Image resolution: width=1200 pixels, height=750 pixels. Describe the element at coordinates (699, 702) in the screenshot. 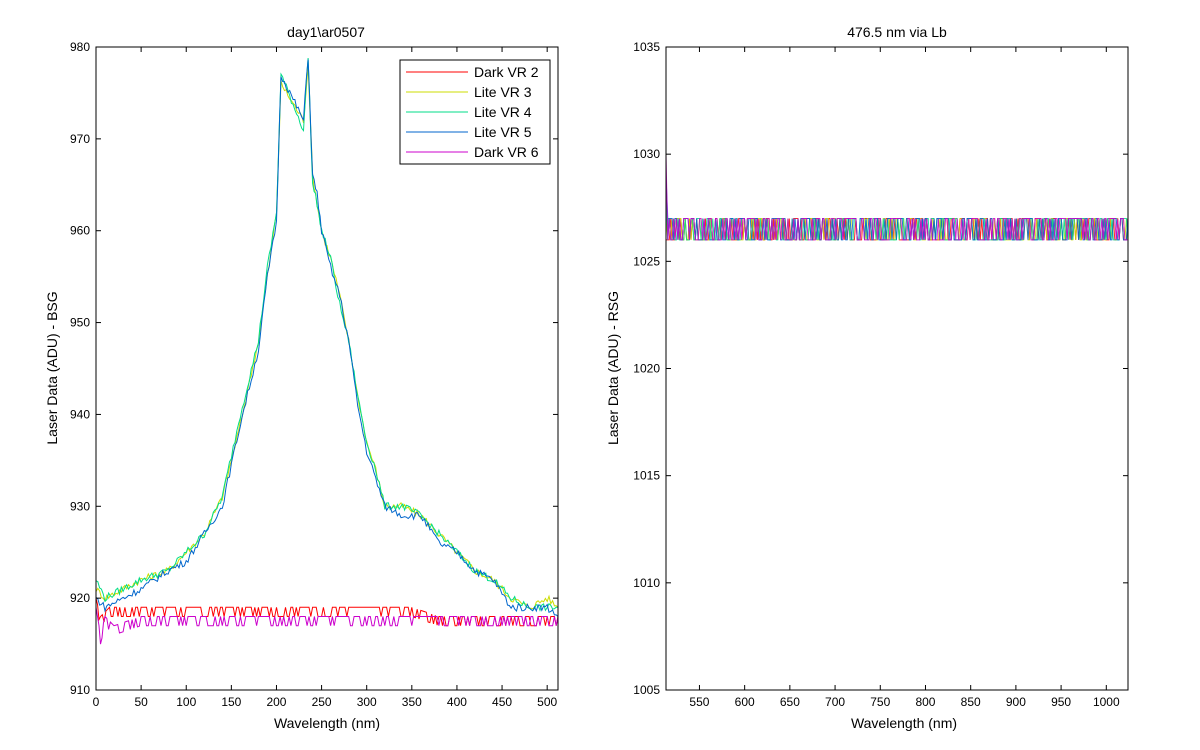

I see `x-tick-label: 550` at that location.